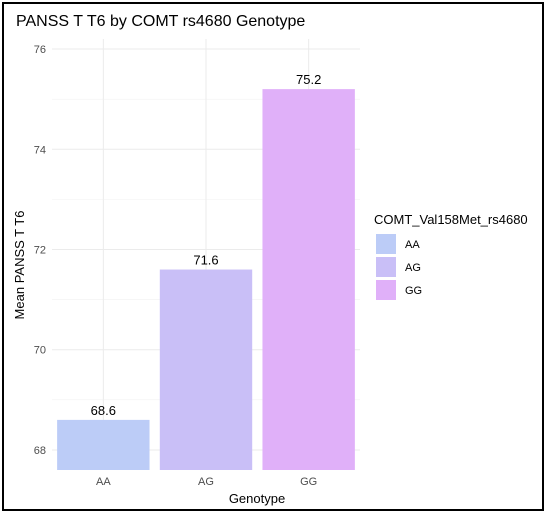 This screenshot has width=550, height=517. I want to click on y-tick-label: 74, so click(40, 150).